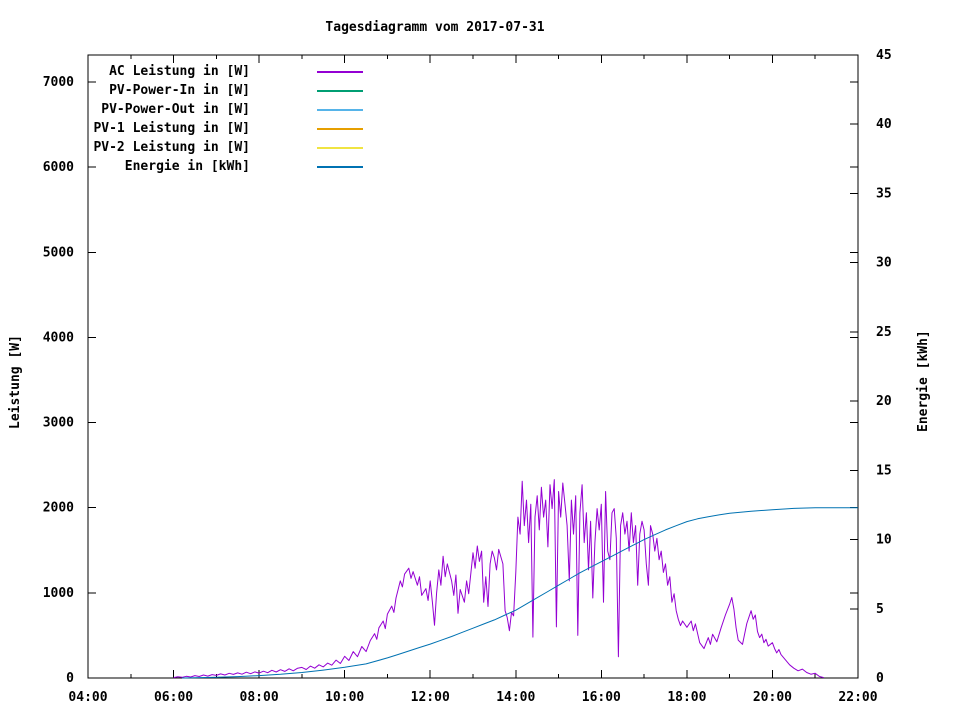 The width and height of the screenshot is (960, 720). What do you see at coordinates (58, 337) in the screenshot?
I see `y1-tick-label: 4000` at bounding box center [58, 337].